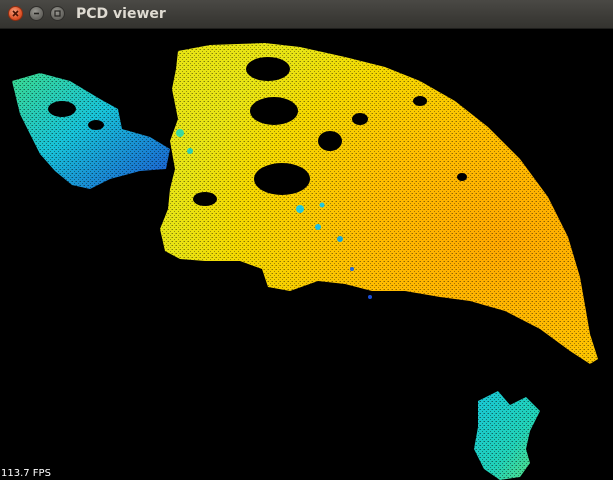  Describe the element at coordinates (507, 435) in the screenshot. I see `point-cloud-bottom-right-cluster` at that location.